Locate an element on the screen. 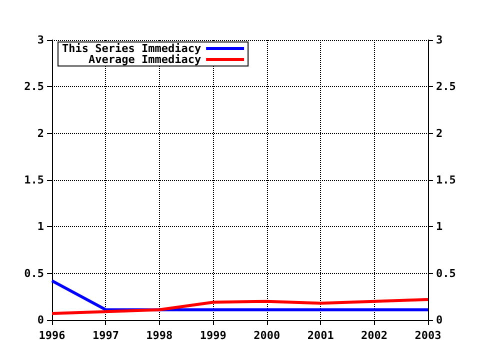  y2-tick-label: 3 is located at coordinates (439, 40).